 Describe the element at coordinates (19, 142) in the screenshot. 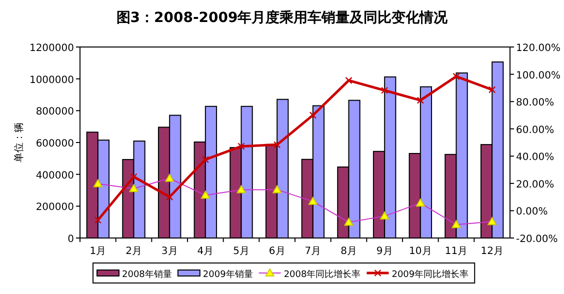

I see `y-axis-title: 单位：辆` at that location.